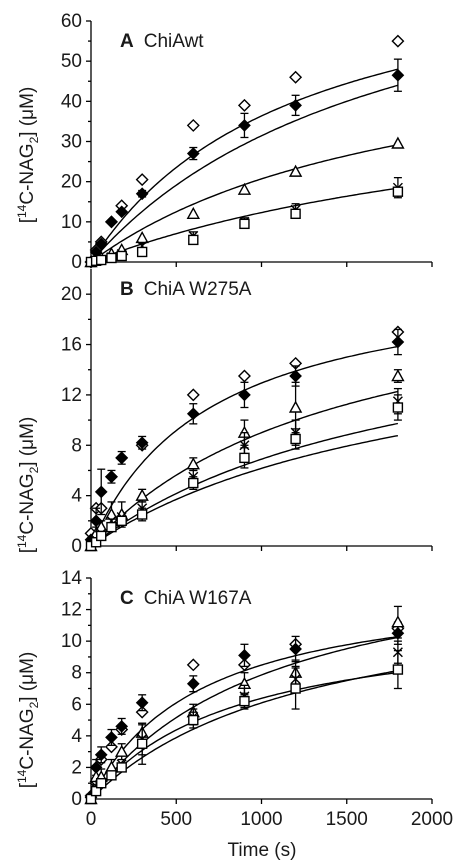 The width and height of the screenshot is (463, 868). Describe the element at coordinates (76, 767) in the screenshot. I see `y-tick-label: 2` at that location.